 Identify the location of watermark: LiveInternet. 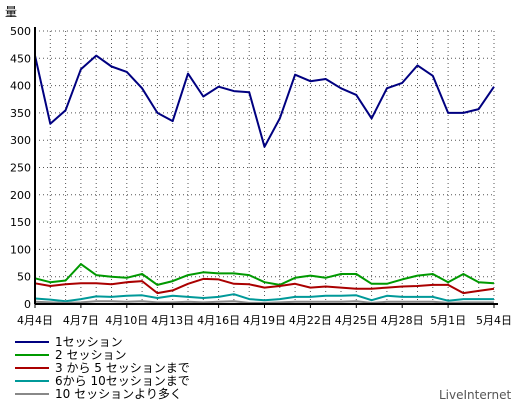
(475, 395).